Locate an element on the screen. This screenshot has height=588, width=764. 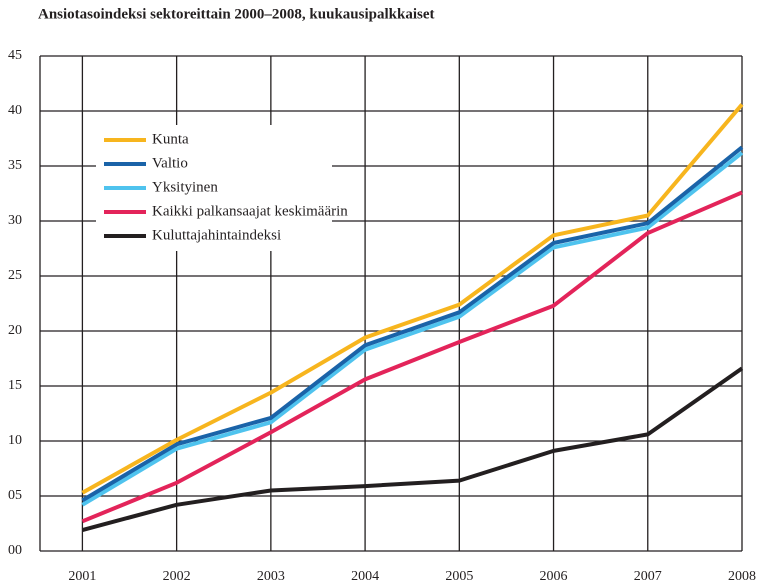
y-tick-label: 40 is located at coordinates (15, 110).